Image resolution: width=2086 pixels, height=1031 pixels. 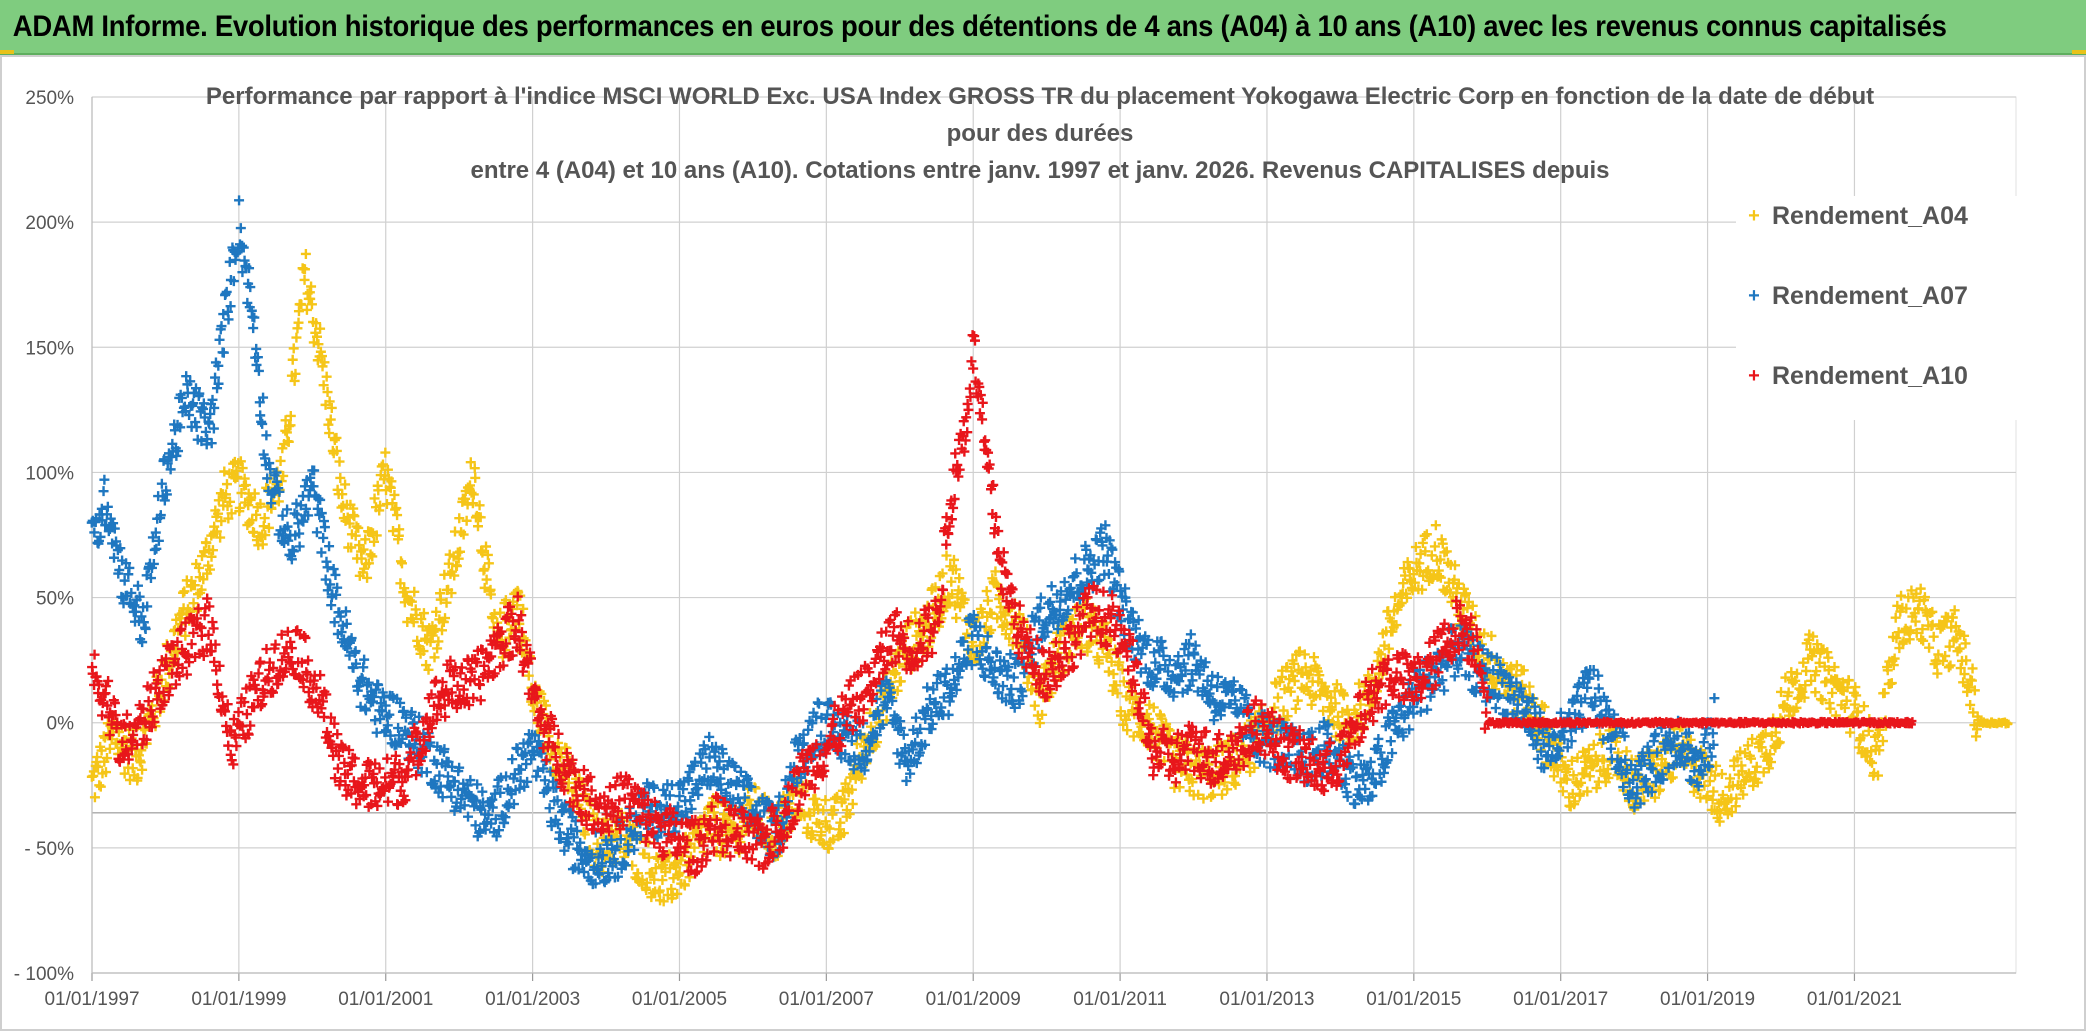 I want to click on x-tick-label: 01/01/2013, so click(x=1266, y=999).